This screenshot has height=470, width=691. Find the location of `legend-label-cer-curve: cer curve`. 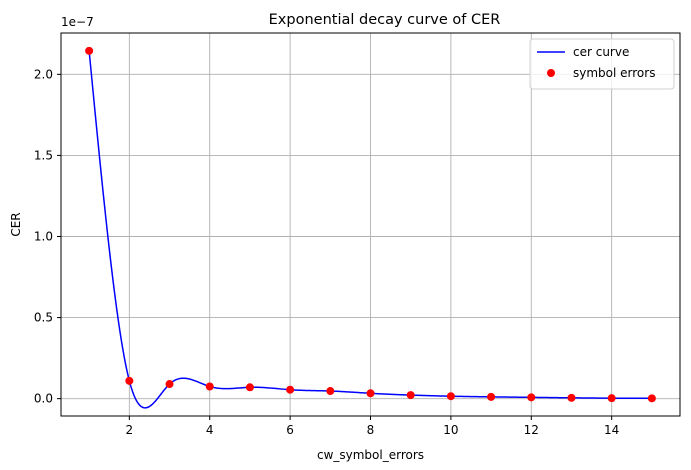

legend-label-cer-curve: cer curve is located at coordinates (601, 52).